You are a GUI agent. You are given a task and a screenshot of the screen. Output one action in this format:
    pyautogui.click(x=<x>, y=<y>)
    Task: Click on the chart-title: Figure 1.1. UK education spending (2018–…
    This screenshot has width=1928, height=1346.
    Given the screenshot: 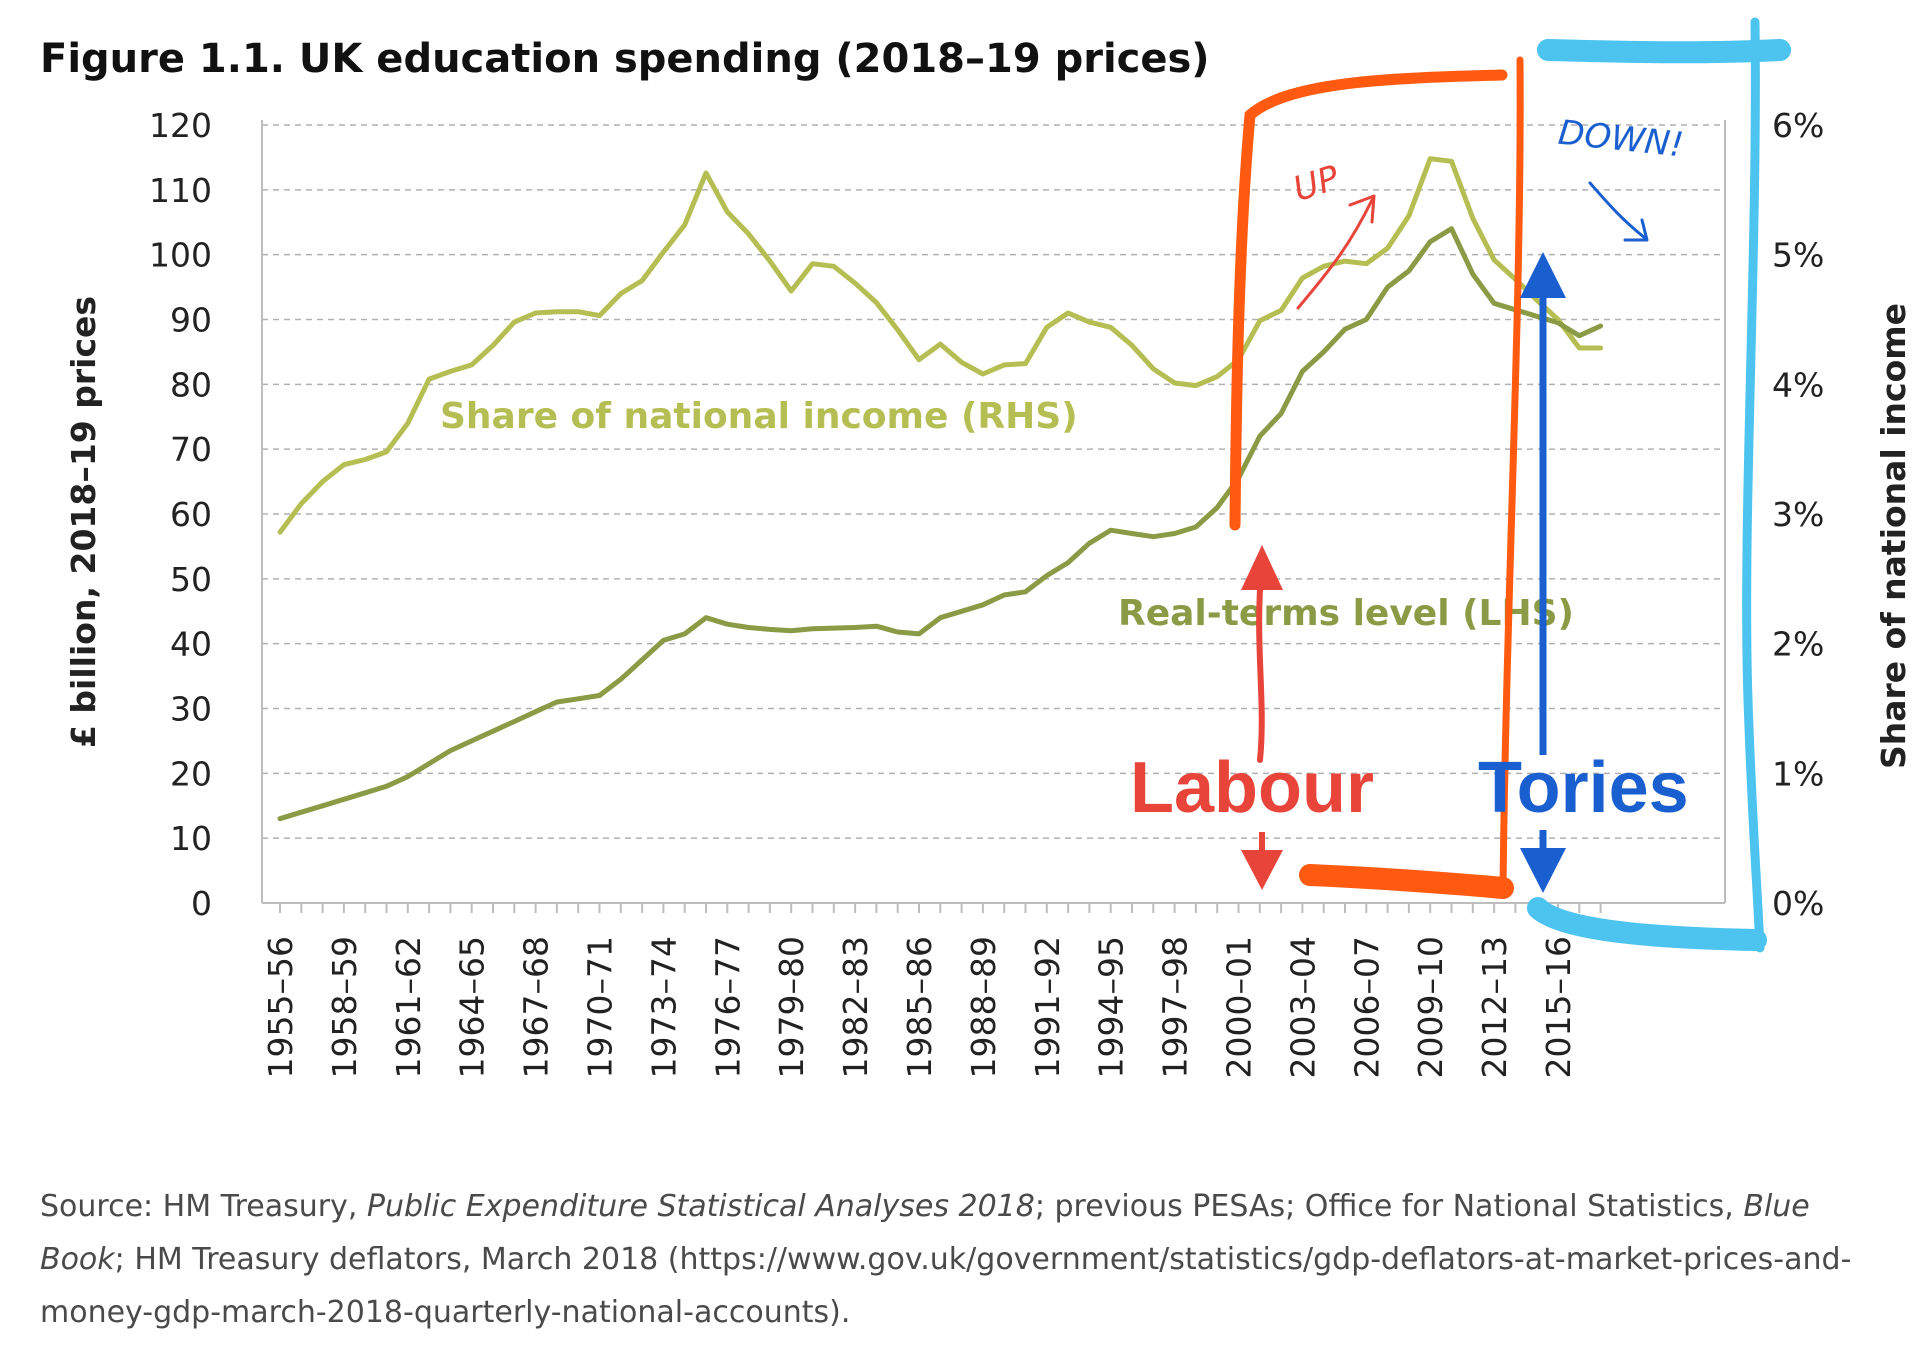 What is the action you would take?
    pyautogui.click(x=625, y=59)
    